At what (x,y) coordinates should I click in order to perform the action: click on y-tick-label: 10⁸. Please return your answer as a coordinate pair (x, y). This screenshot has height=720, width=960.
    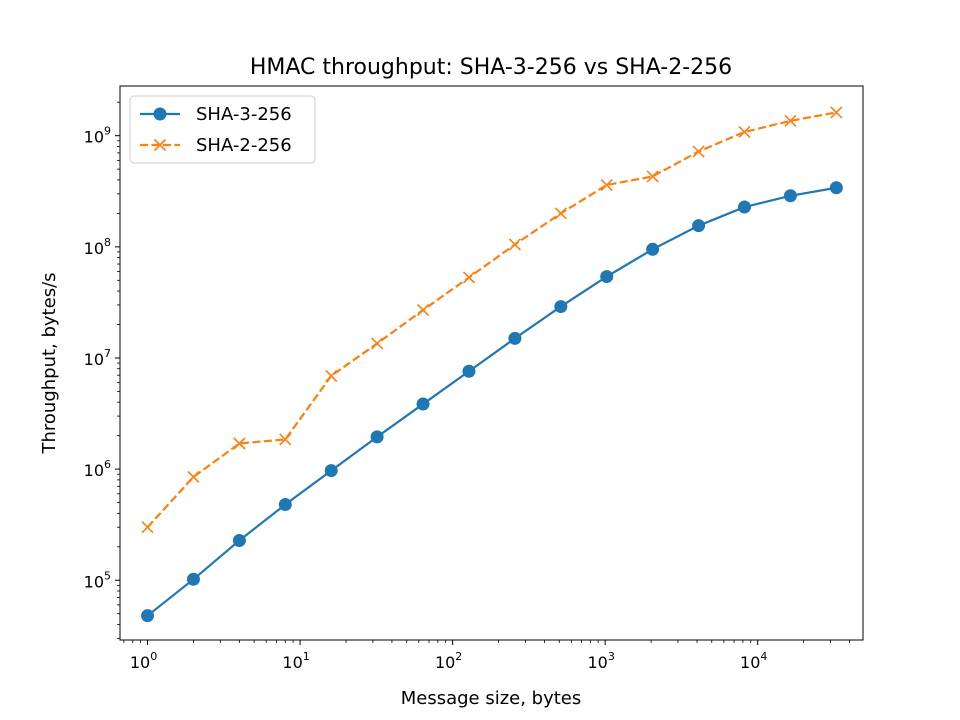
    Looking at the image, I should click on (97, 247).